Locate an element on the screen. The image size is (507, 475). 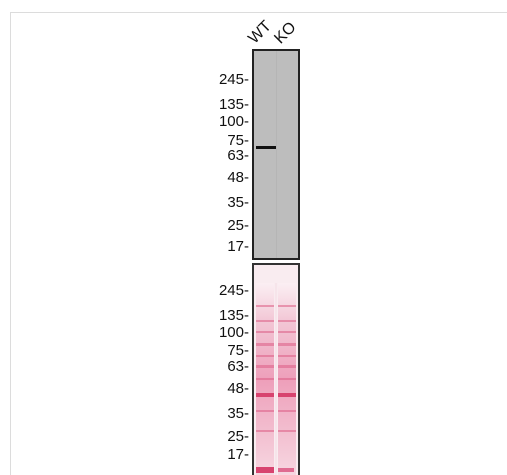
stain-lanes is located at coordinates (276, 370).